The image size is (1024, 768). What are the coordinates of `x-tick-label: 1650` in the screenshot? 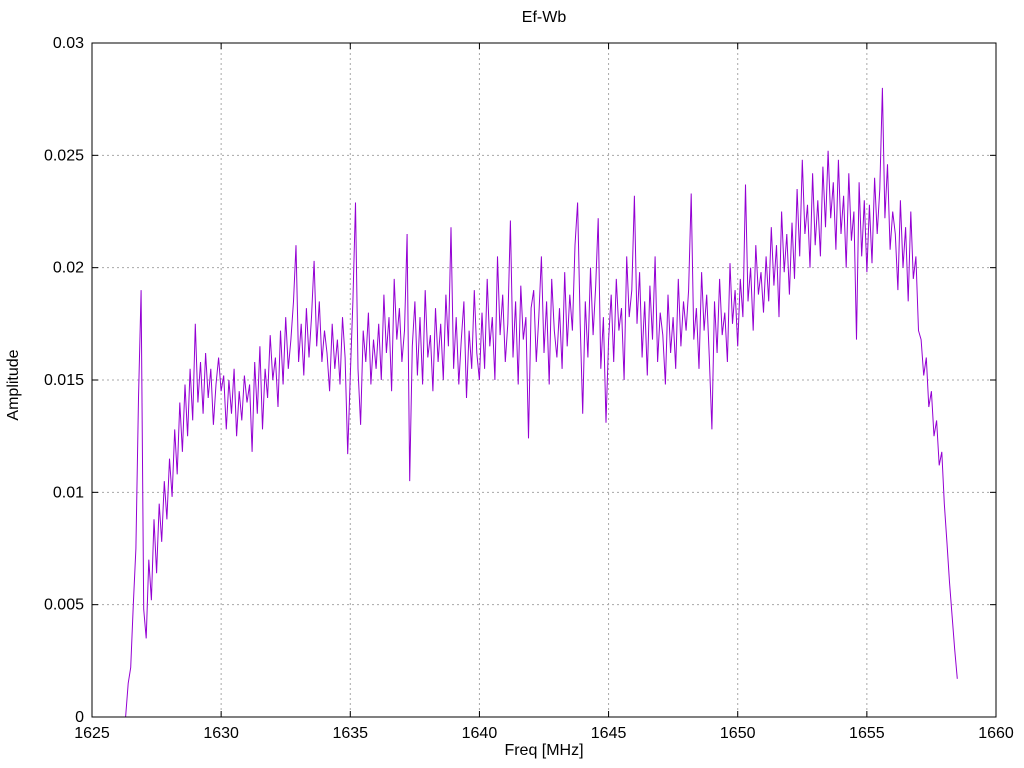 It's located at (738, 733).